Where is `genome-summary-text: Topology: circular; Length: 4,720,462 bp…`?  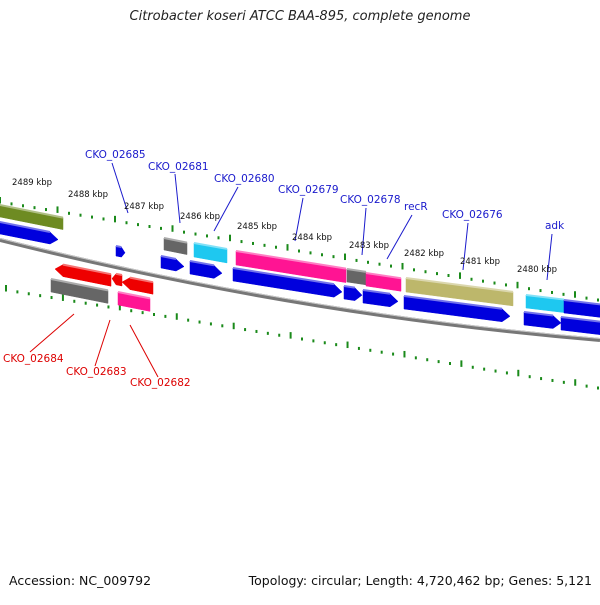
genome-summary-text: Topology: circular; Length: 4,720,462 bp… is located at coordinates (420, 580).